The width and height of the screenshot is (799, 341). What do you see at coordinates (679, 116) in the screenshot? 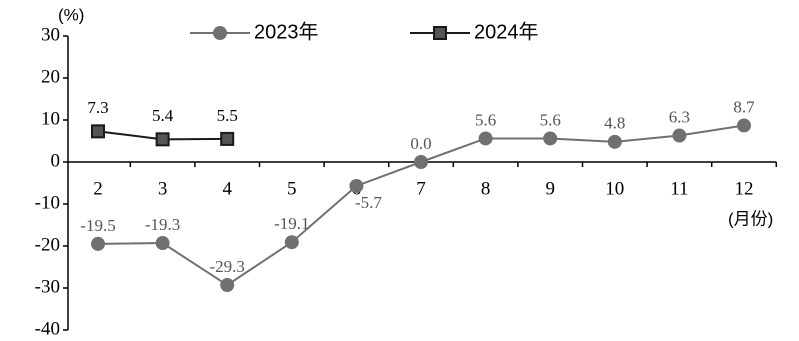
I see `value-label: 6.3` at bounding box center [679, 116].